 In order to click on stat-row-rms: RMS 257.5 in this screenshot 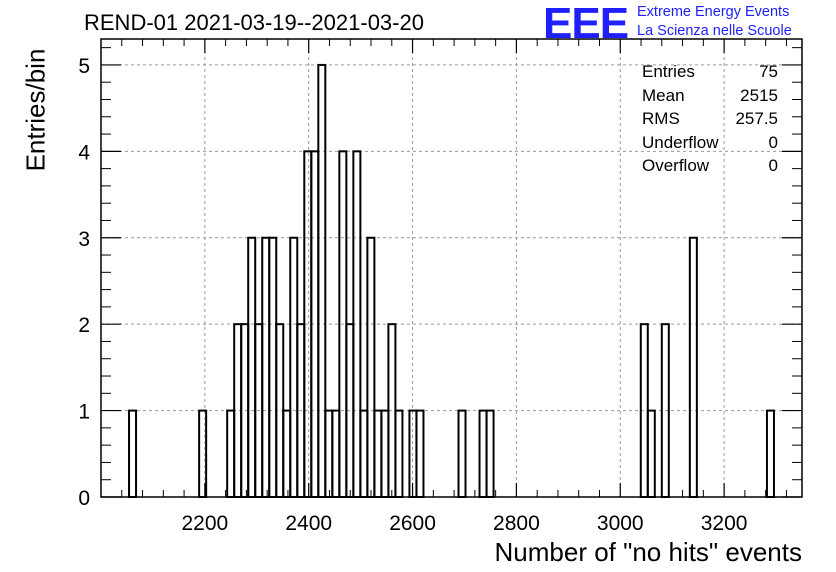, I will do `click(710, 119)`.